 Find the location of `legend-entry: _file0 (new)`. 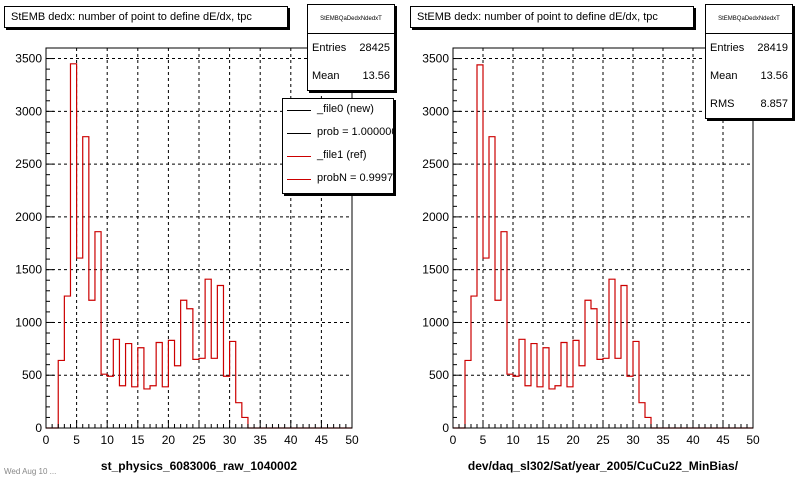

legend-entry: _file0 (new) is located at coordinates (338, 110).